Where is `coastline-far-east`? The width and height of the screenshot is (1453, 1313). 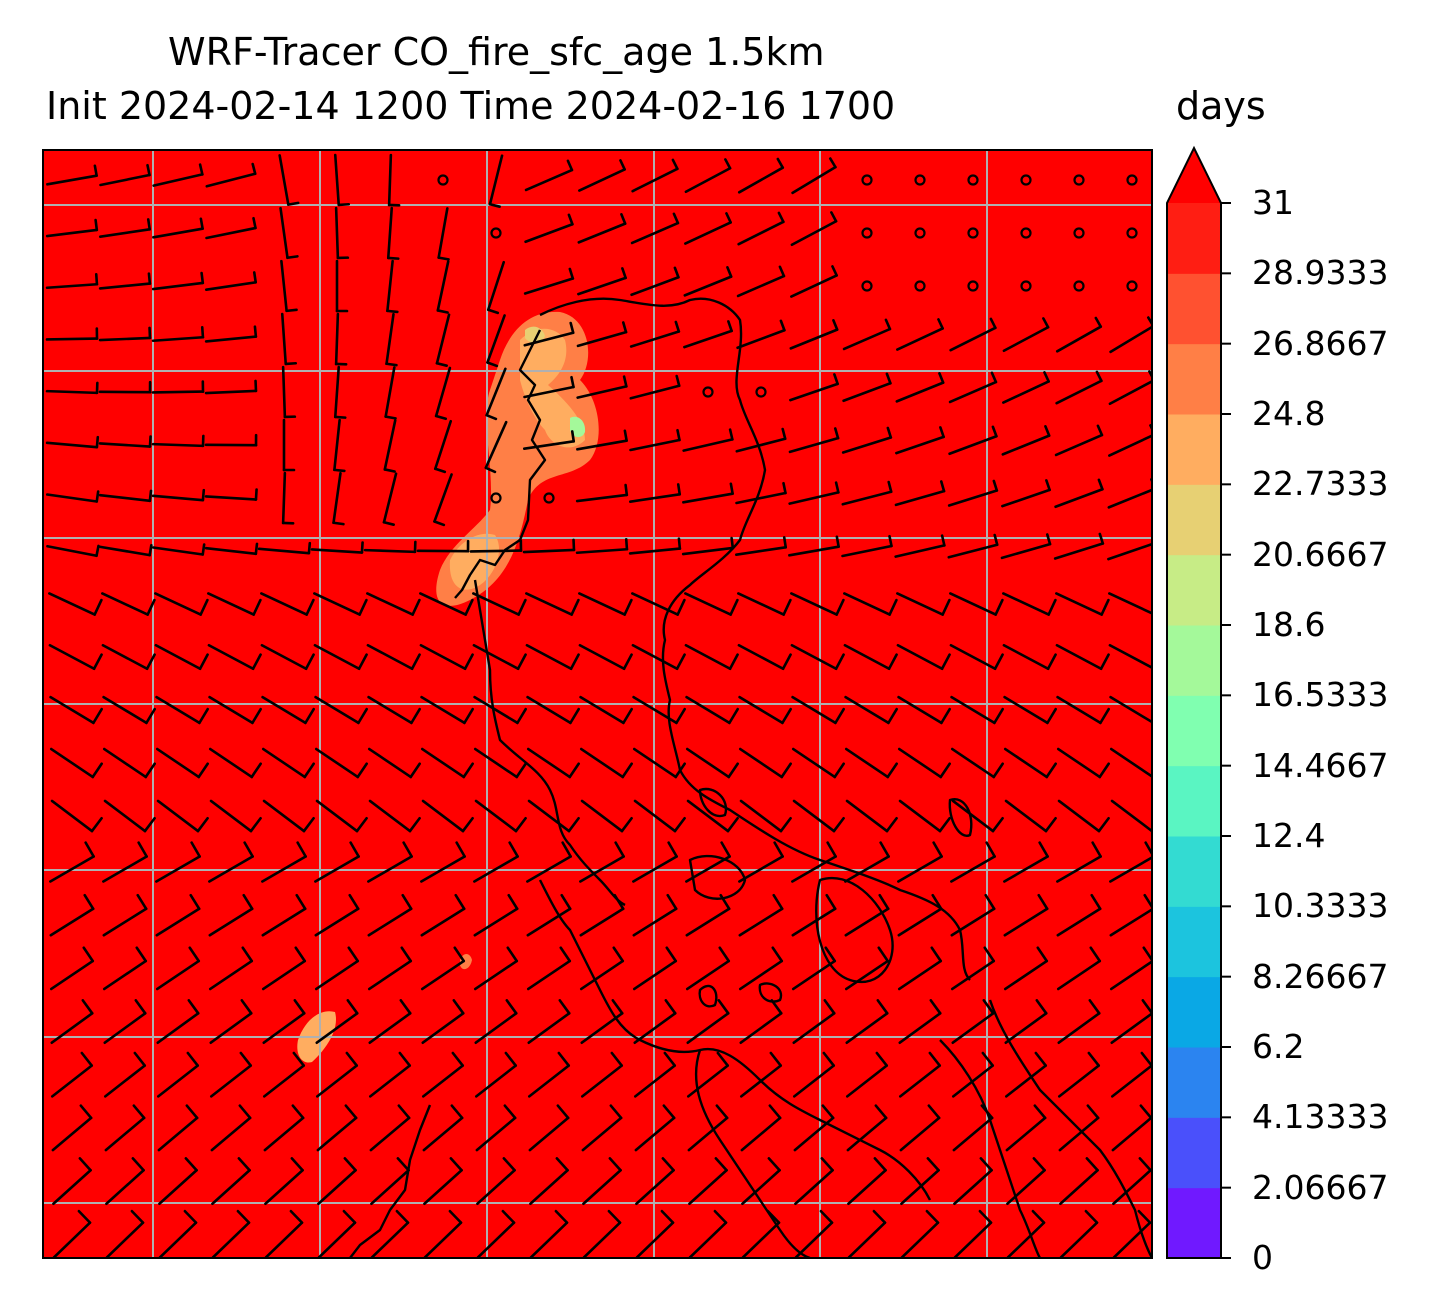
coastline-far-east is located at coordinates (990, 1148).